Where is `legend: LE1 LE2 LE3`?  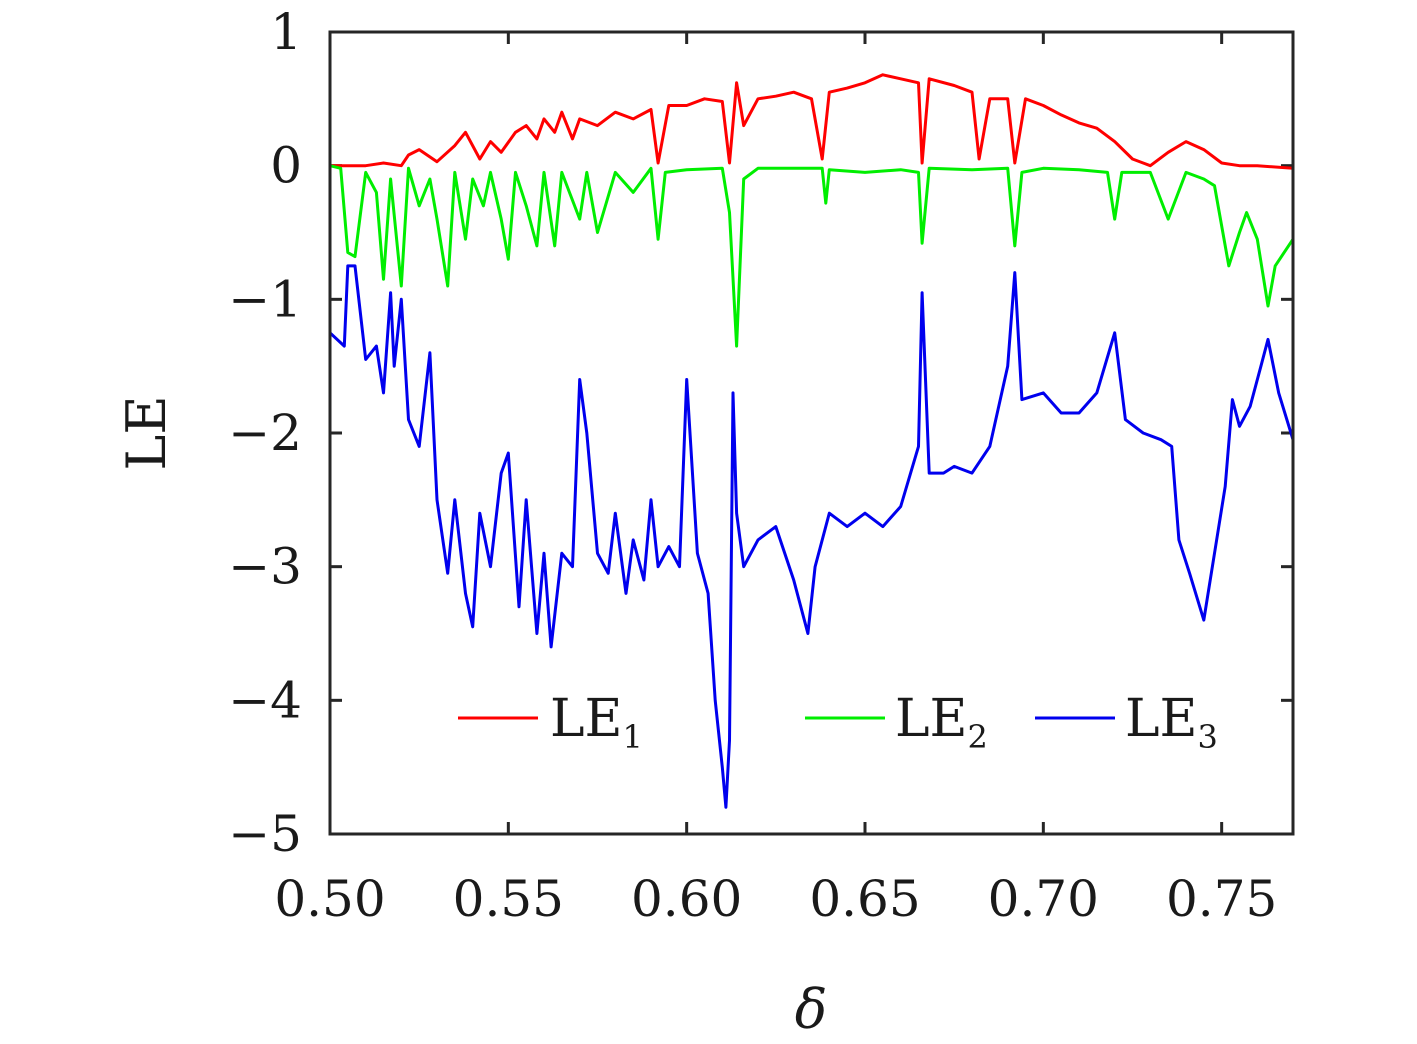
legend: LE1 LE2 LE3 is located at coordinates (838, 722).